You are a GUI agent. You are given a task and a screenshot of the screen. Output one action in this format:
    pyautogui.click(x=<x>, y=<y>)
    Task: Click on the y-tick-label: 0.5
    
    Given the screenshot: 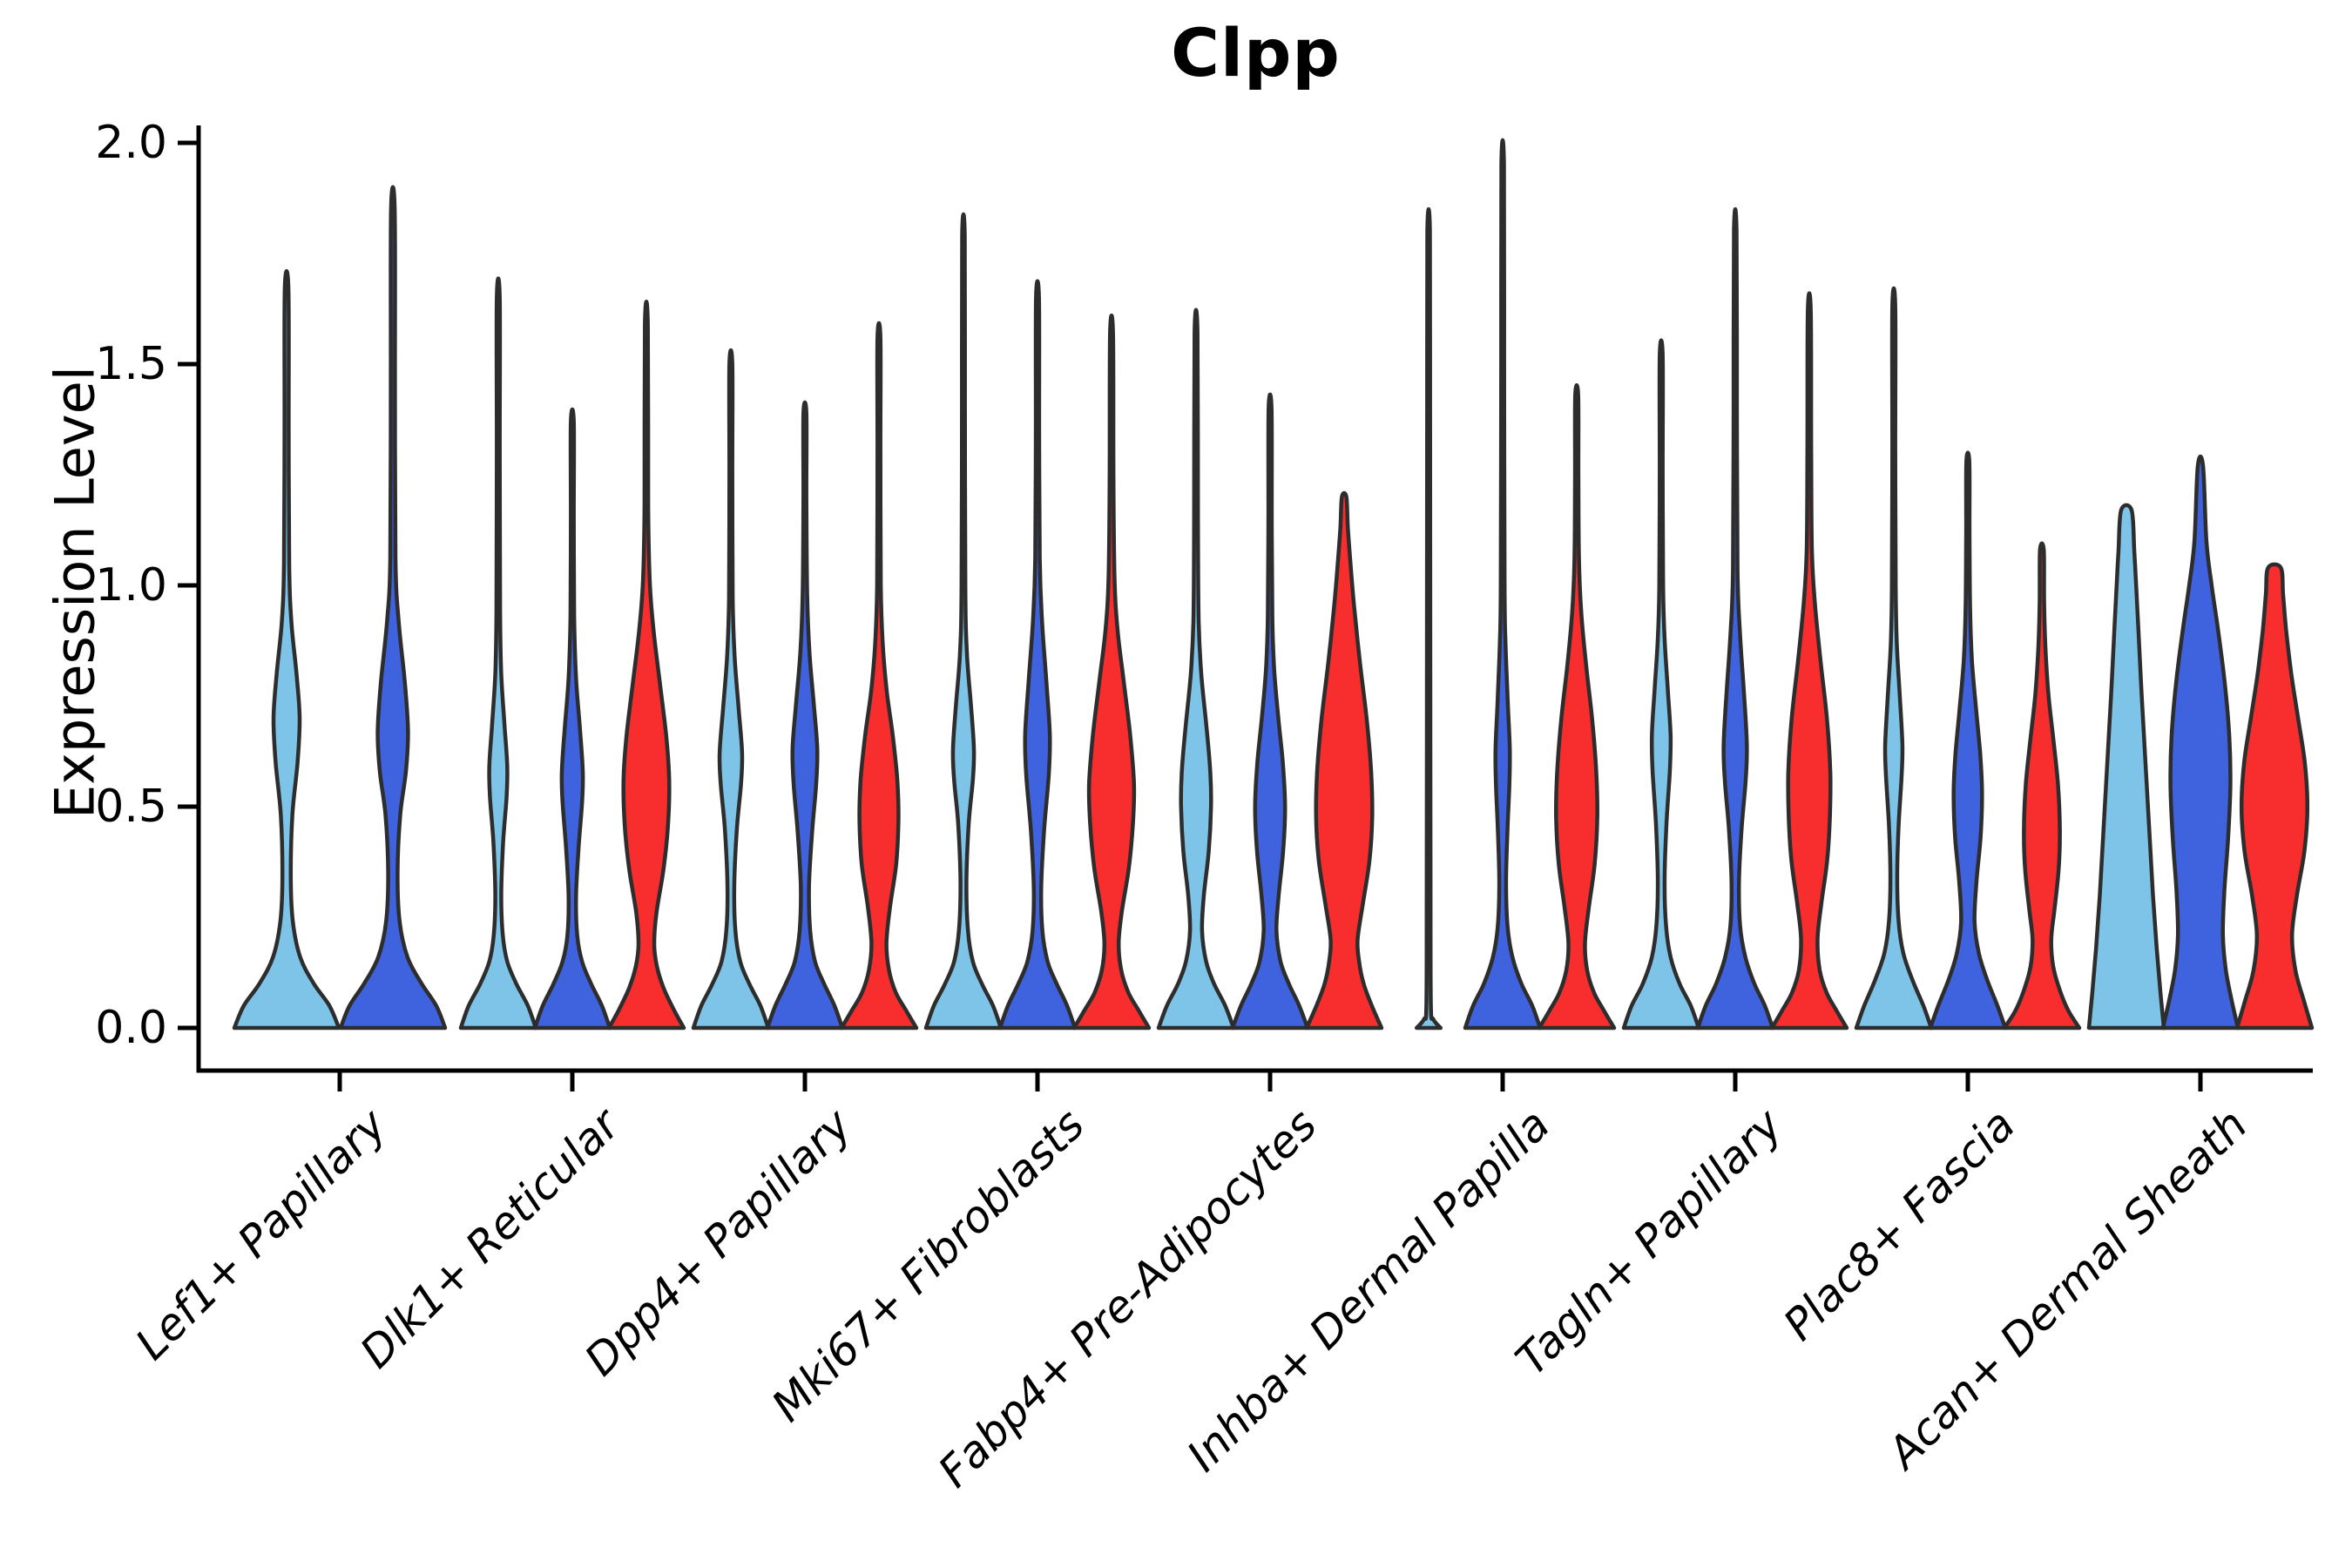 What is the action you would take?
    pyautogui.click(x=131, y=807)
    